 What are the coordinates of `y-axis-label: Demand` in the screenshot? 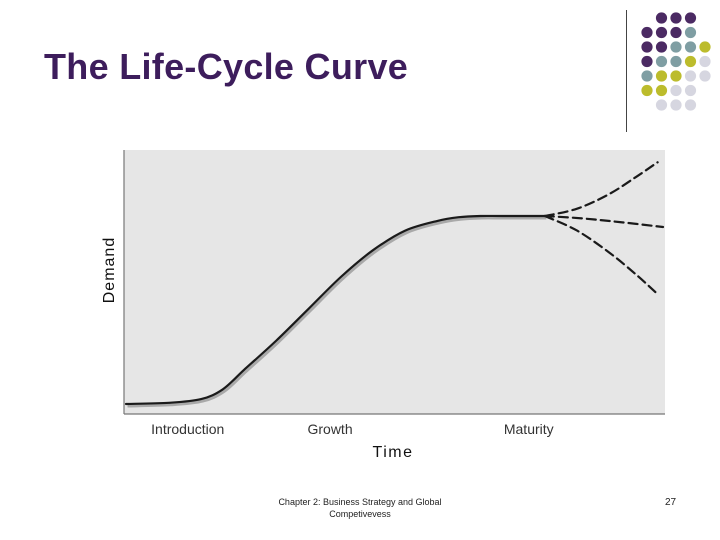 It's located at (109, 270).